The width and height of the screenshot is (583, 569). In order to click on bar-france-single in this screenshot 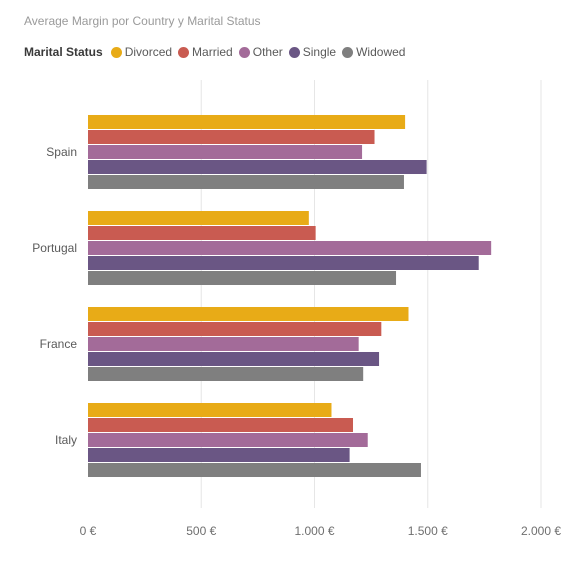, I will do `click(234, 359)`.